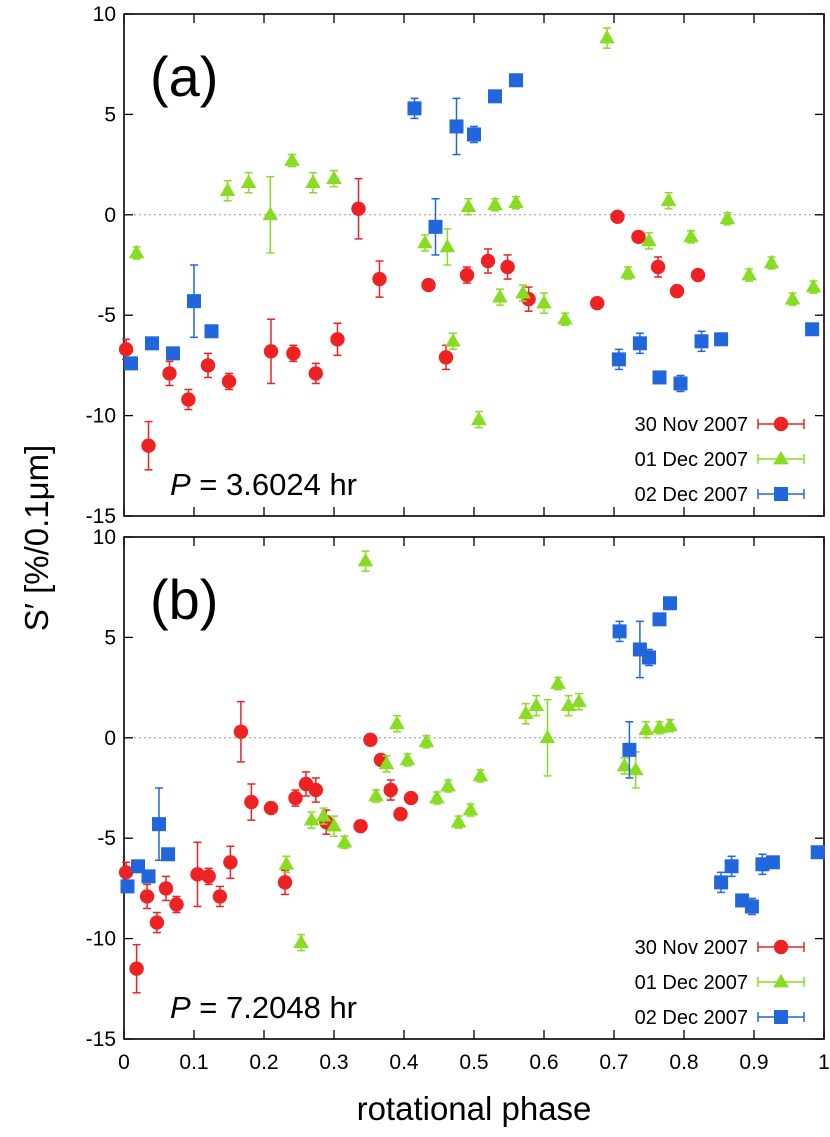  What do you see at coordinates (263, 1062) in the screenshot?
I see `x-tick-label: 0.2` at bounding box center [263, 1062].